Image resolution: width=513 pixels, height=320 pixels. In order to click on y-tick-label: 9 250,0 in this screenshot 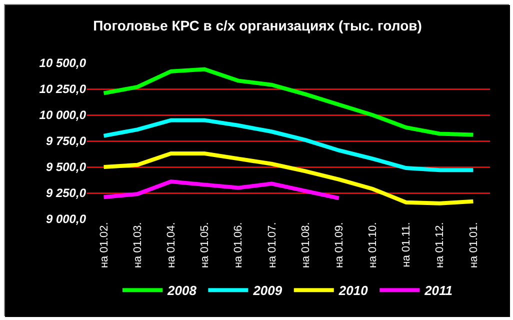, I will do `click(66, 193)`.